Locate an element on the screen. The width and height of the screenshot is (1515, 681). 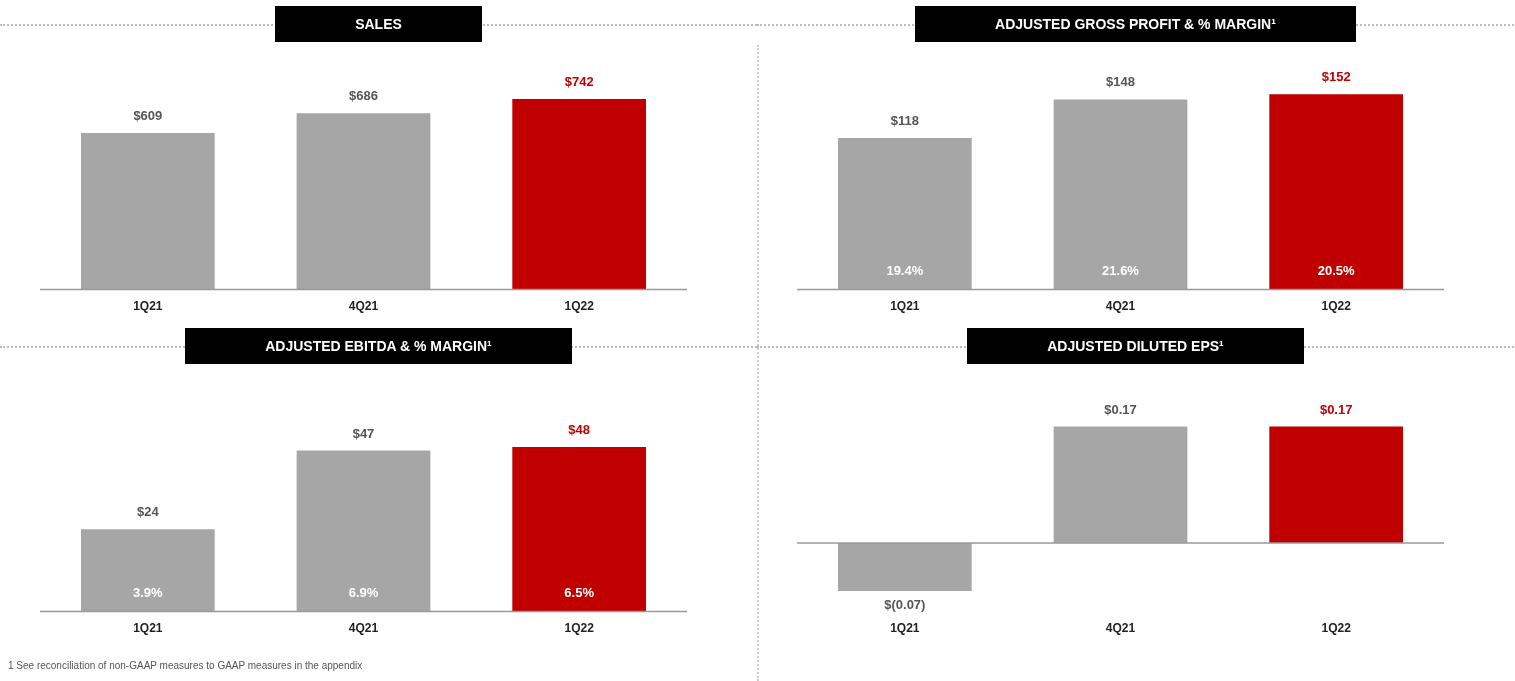
data-label: $742 is located at coordinates (579, 81).